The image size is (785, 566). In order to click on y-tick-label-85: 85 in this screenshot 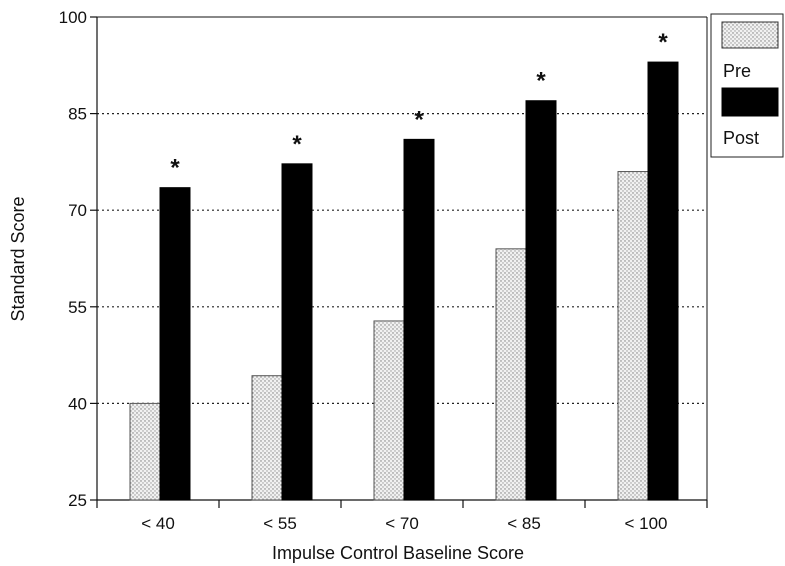, I will do `click(77, 114)`.